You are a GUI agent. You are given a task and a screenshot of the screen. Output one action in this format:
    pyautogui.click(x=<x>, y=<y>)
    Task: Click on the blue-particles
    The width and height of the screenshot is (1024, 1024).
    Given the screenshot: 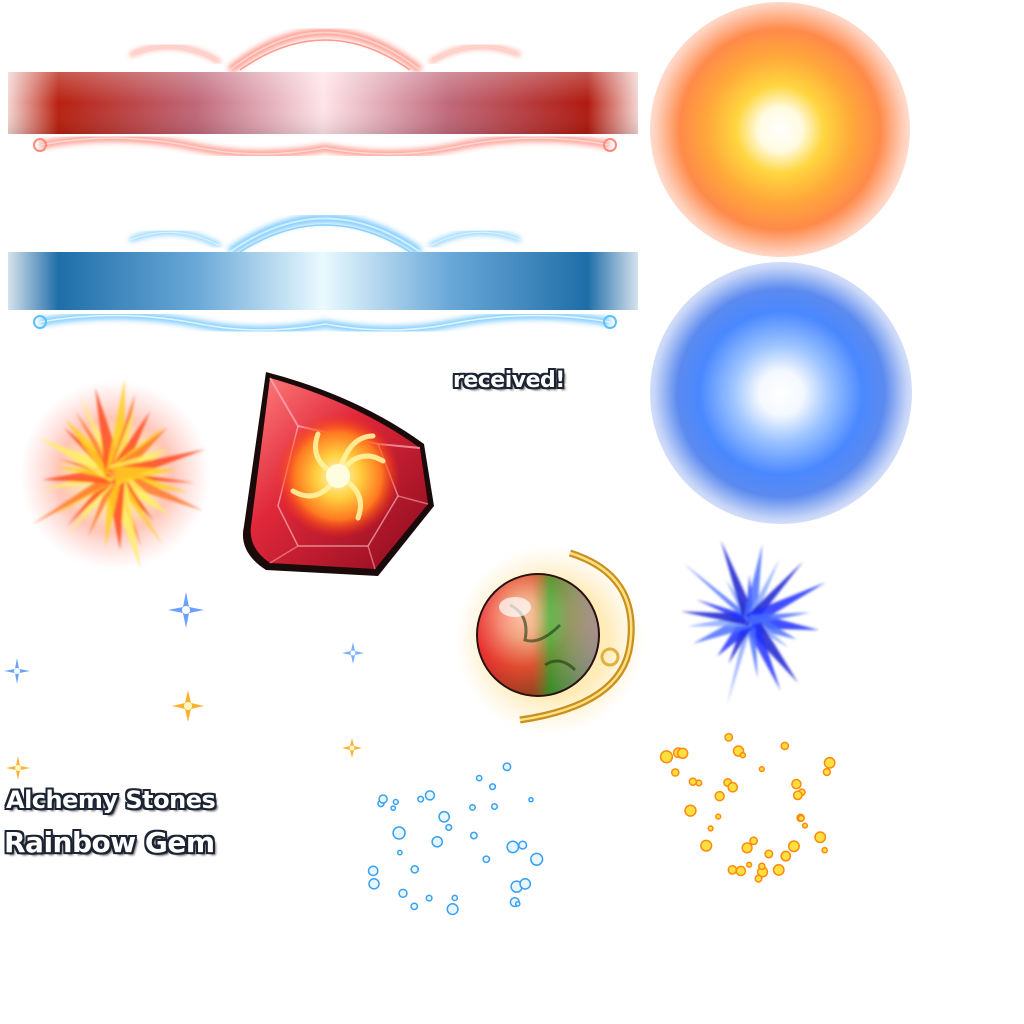 What is the action you would take?
    pyautogui.click(x=455, y=839)
    